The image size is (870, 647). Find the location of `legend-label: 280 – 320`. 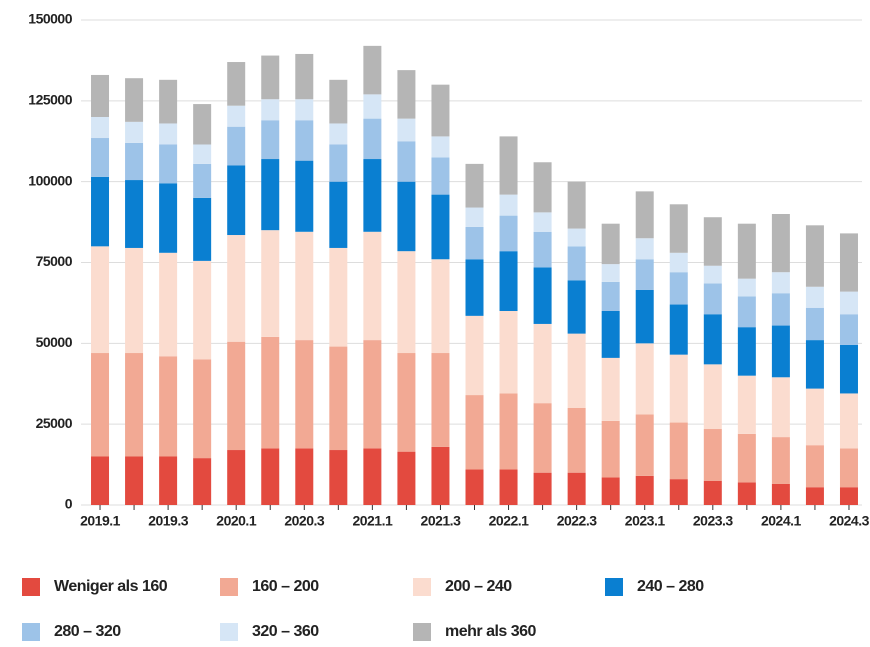

legend-label: 280 – 320 is located at coordinates (87, 631).